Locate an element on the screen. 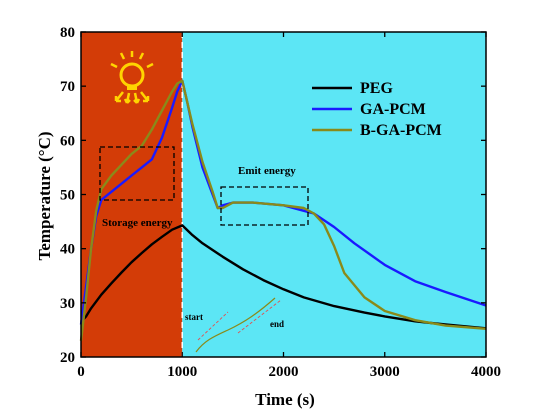 This screenshot has width=556, height=412. legend-label: PEG is located at coordinates (376, 88).